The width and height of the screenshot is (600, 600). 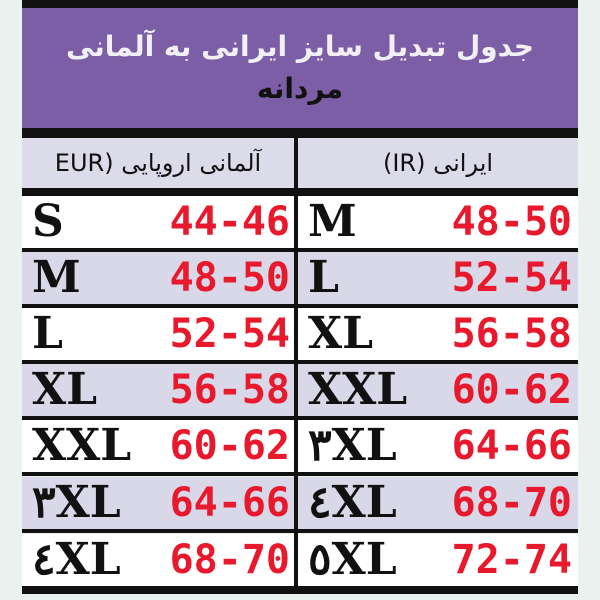 What do you see at coordinates (47, 333) in the screenshot?
I see `eur-size: L` at bounding box center [47, 333].